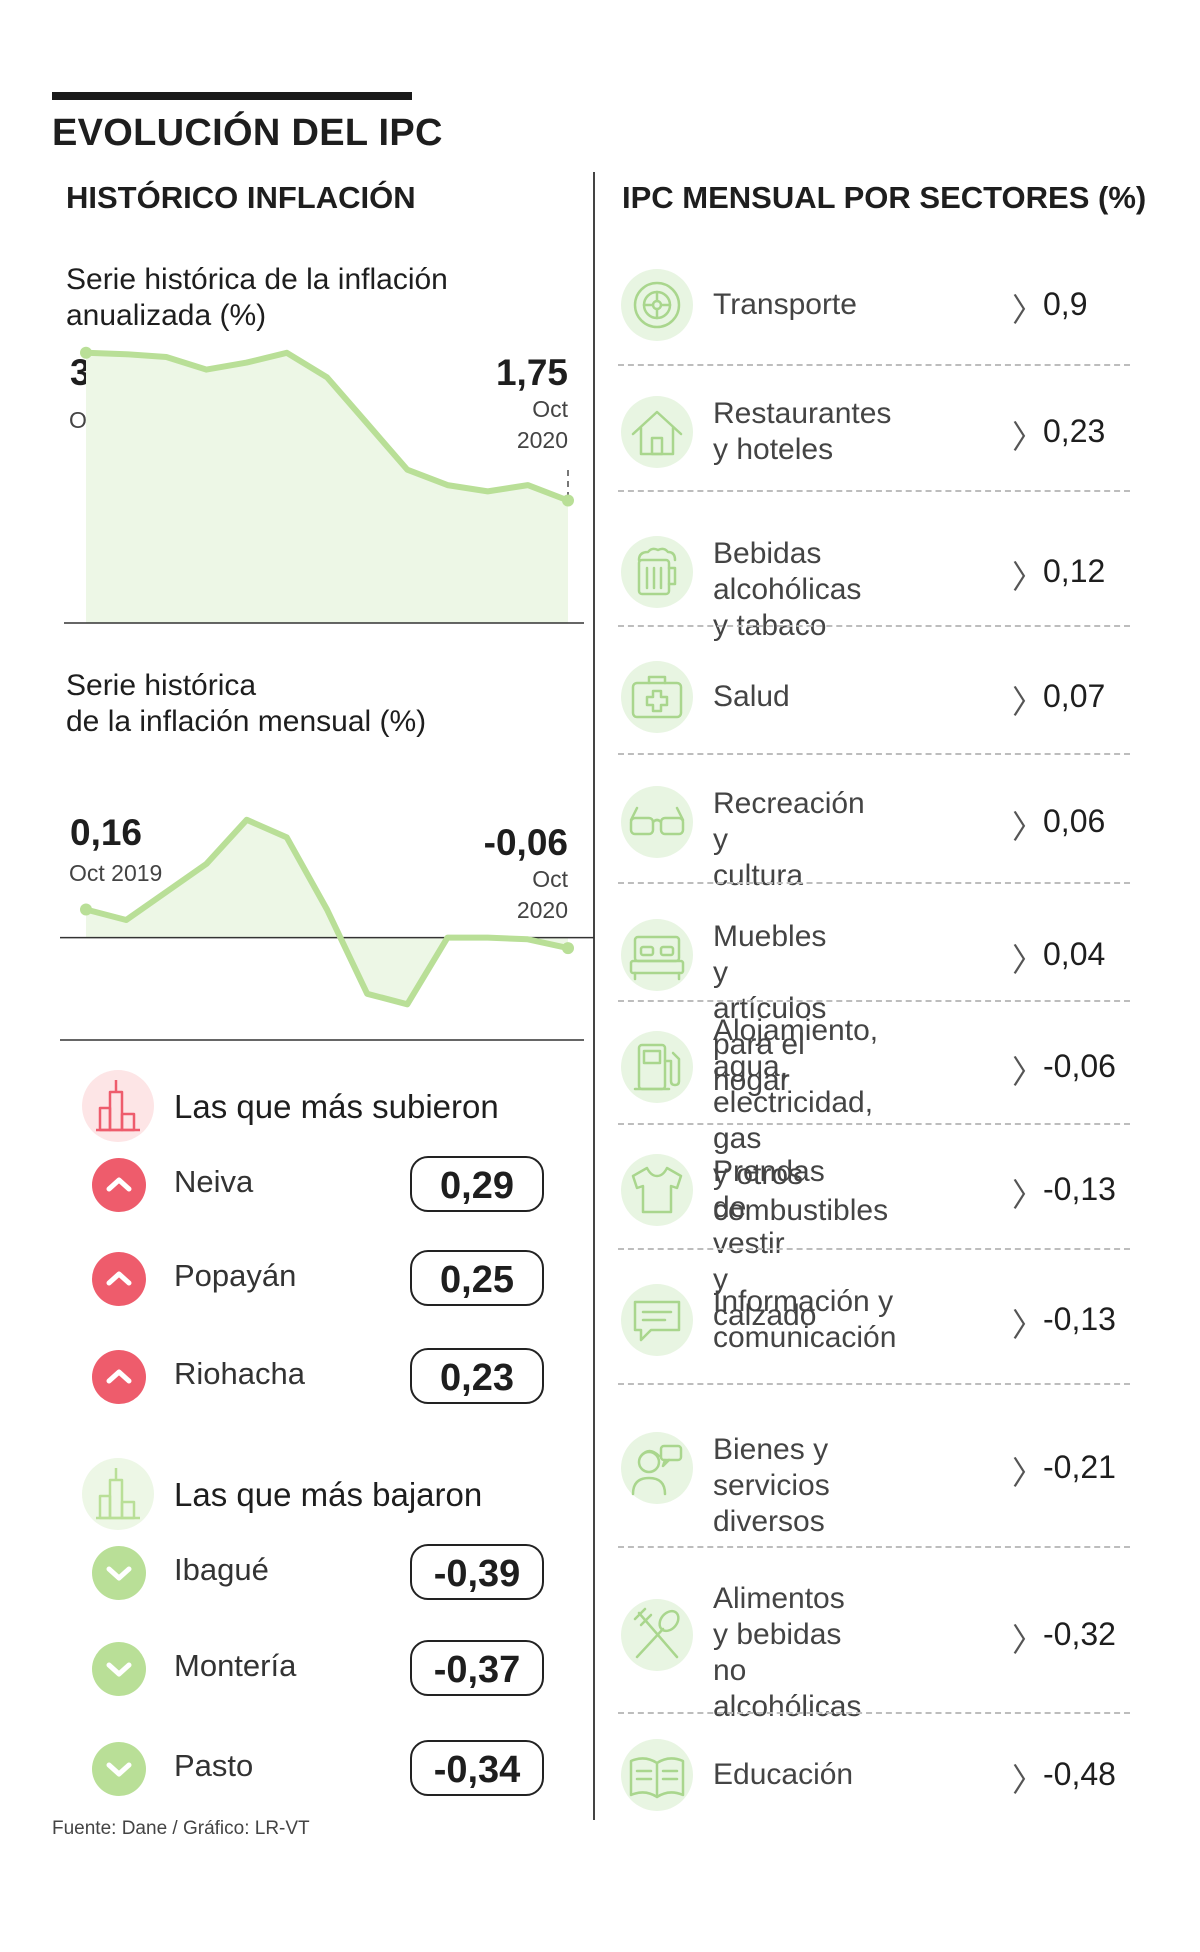  I want to click on fork-spoon-icon, so click(657, 1635).